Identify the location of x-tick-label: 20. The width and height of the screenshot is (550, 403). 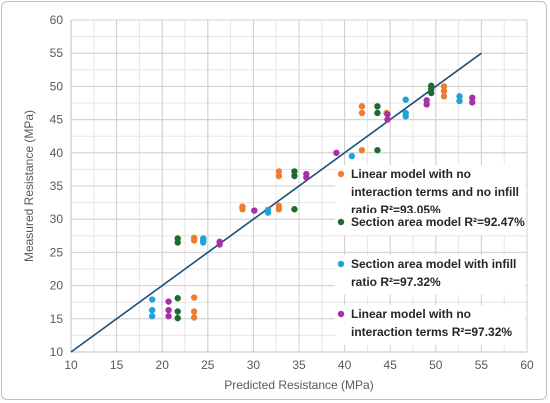
(163, 365).